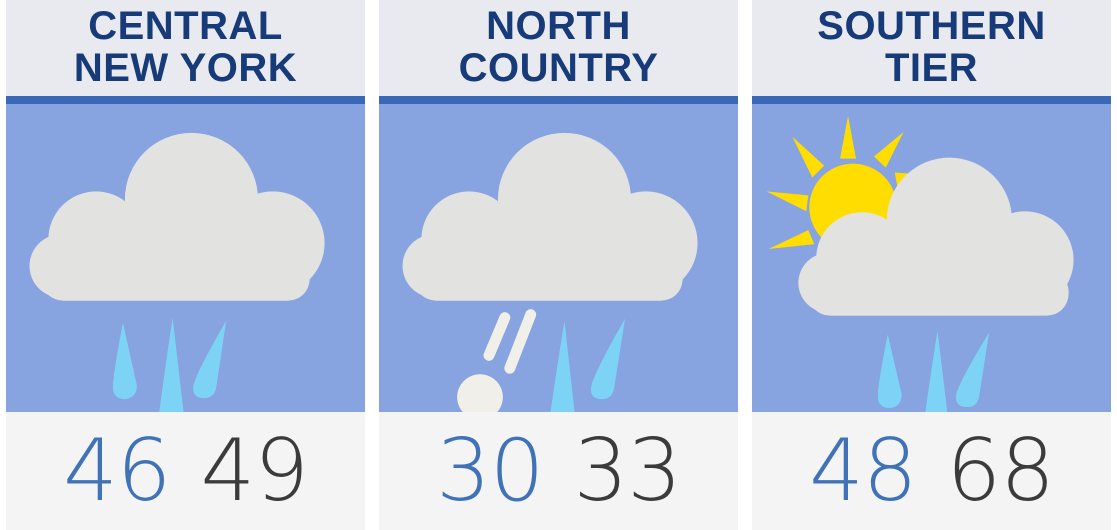  Describe the element at coordinates (1000, 471) in the screenshot. I see `high-temperature: 68` at that location.